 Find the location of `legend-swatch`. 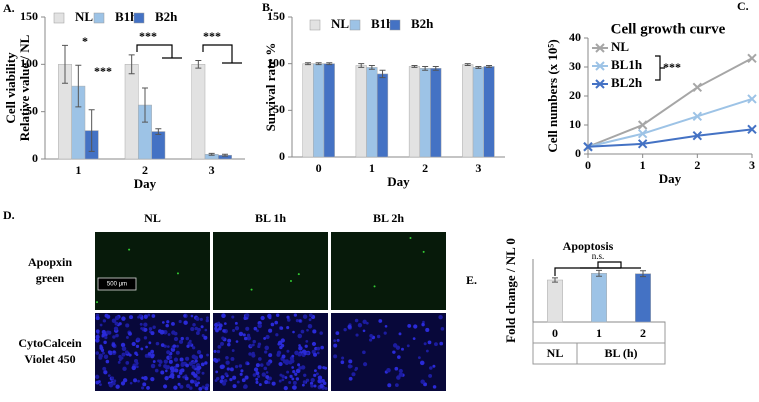

legend-swatch is located at coordinates (139, 18).